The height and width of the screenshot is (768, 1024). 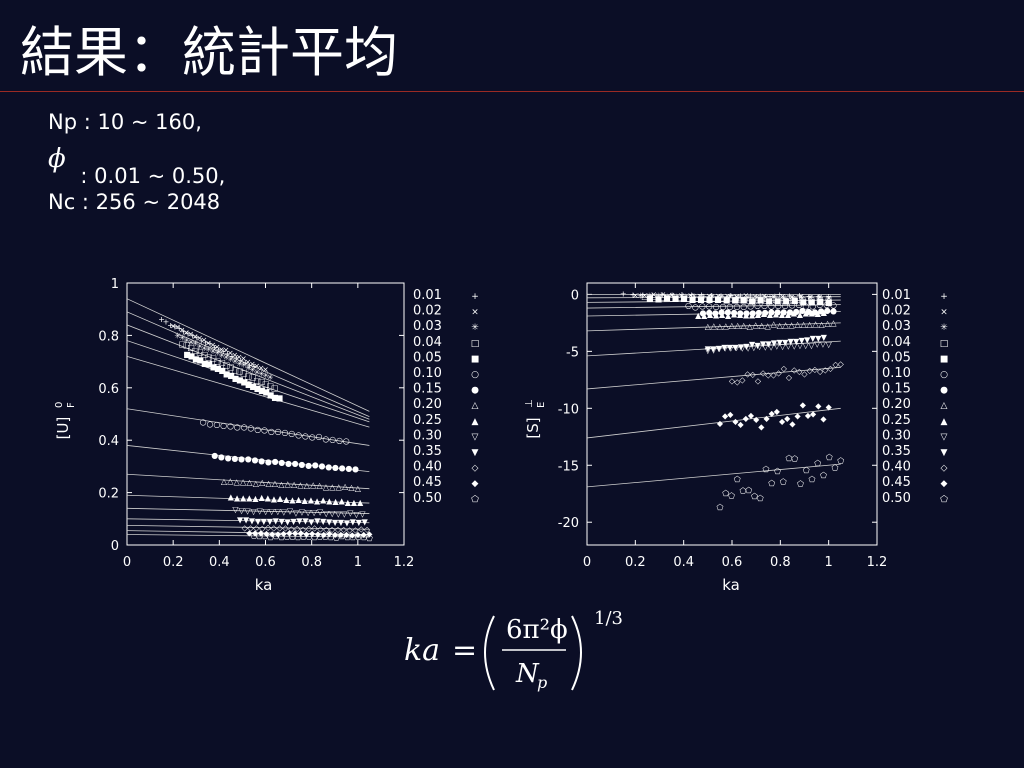 What do you see at coordinates (59, 405) in the screenshot?
I see `y-axis-label-sup: 0` at bounding box center [59, 405].